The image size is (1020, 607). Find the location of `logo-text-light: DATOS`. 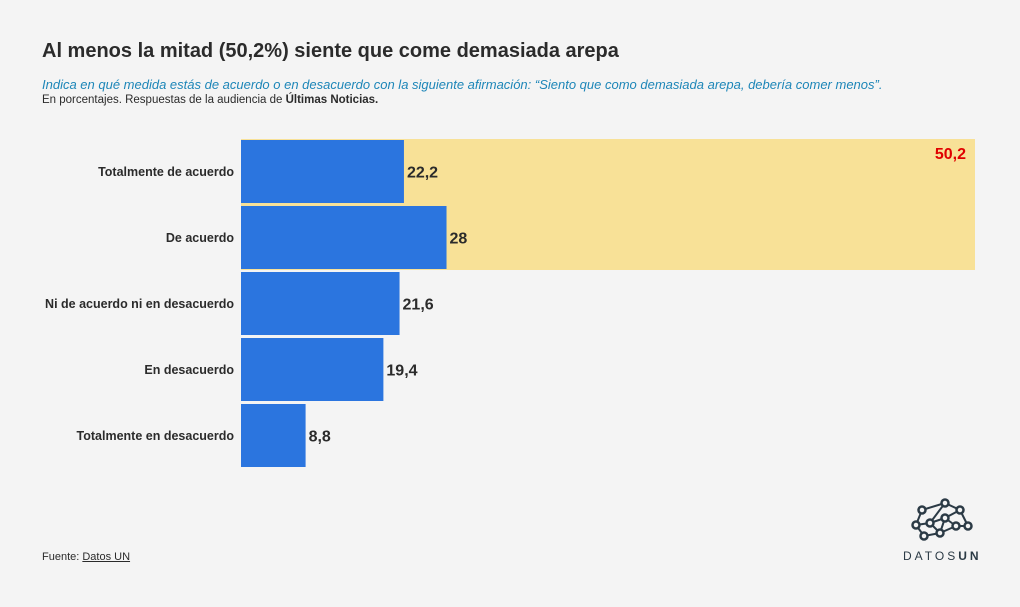

logo-text-light: DATOS is located at coordinates (931, 556).